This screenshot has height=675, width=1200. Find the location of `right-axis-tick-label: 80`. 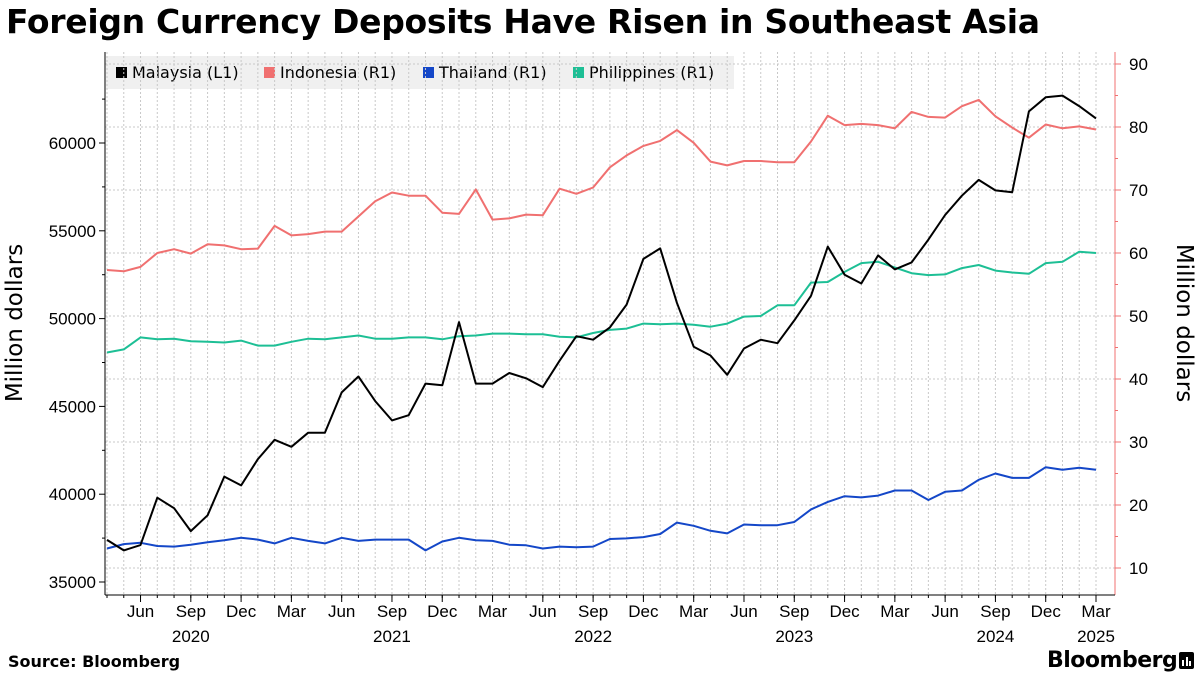

right-axis-tick-label: 80 is located at coordinates (1138, 127).